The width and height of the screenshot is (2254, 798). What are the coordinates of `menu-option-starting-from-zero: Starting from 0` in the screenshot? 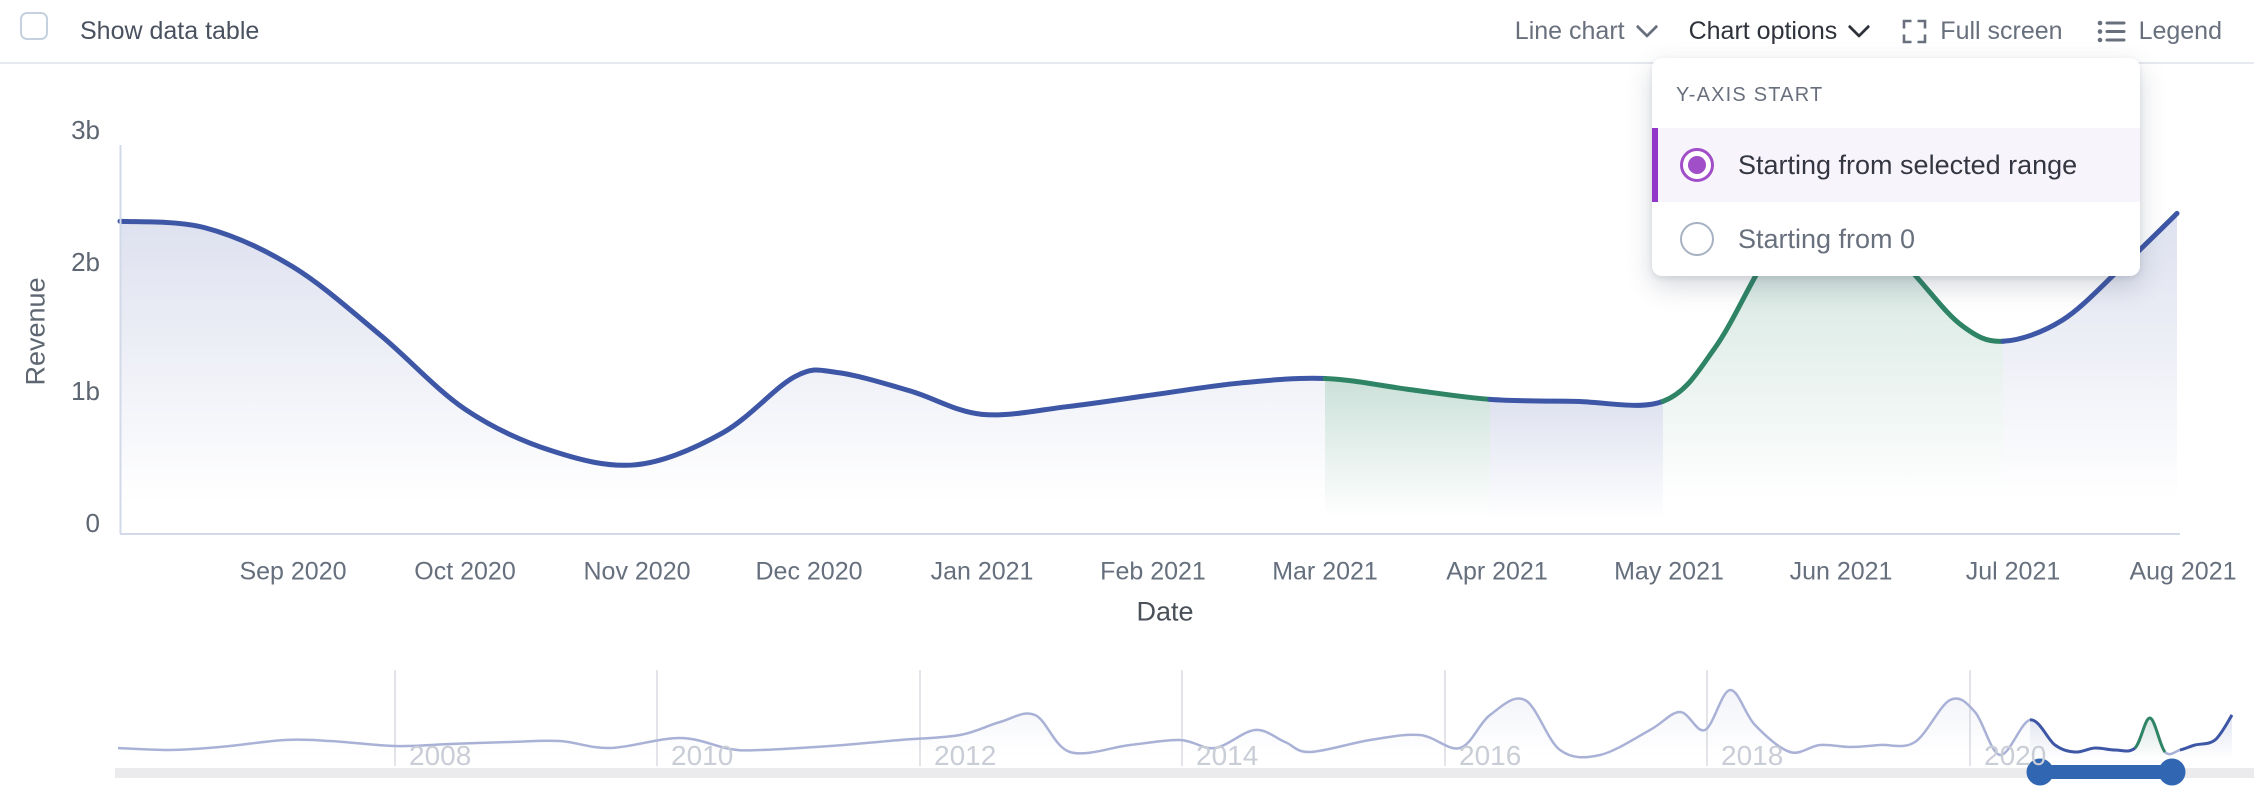 It's located at (1896, 239).